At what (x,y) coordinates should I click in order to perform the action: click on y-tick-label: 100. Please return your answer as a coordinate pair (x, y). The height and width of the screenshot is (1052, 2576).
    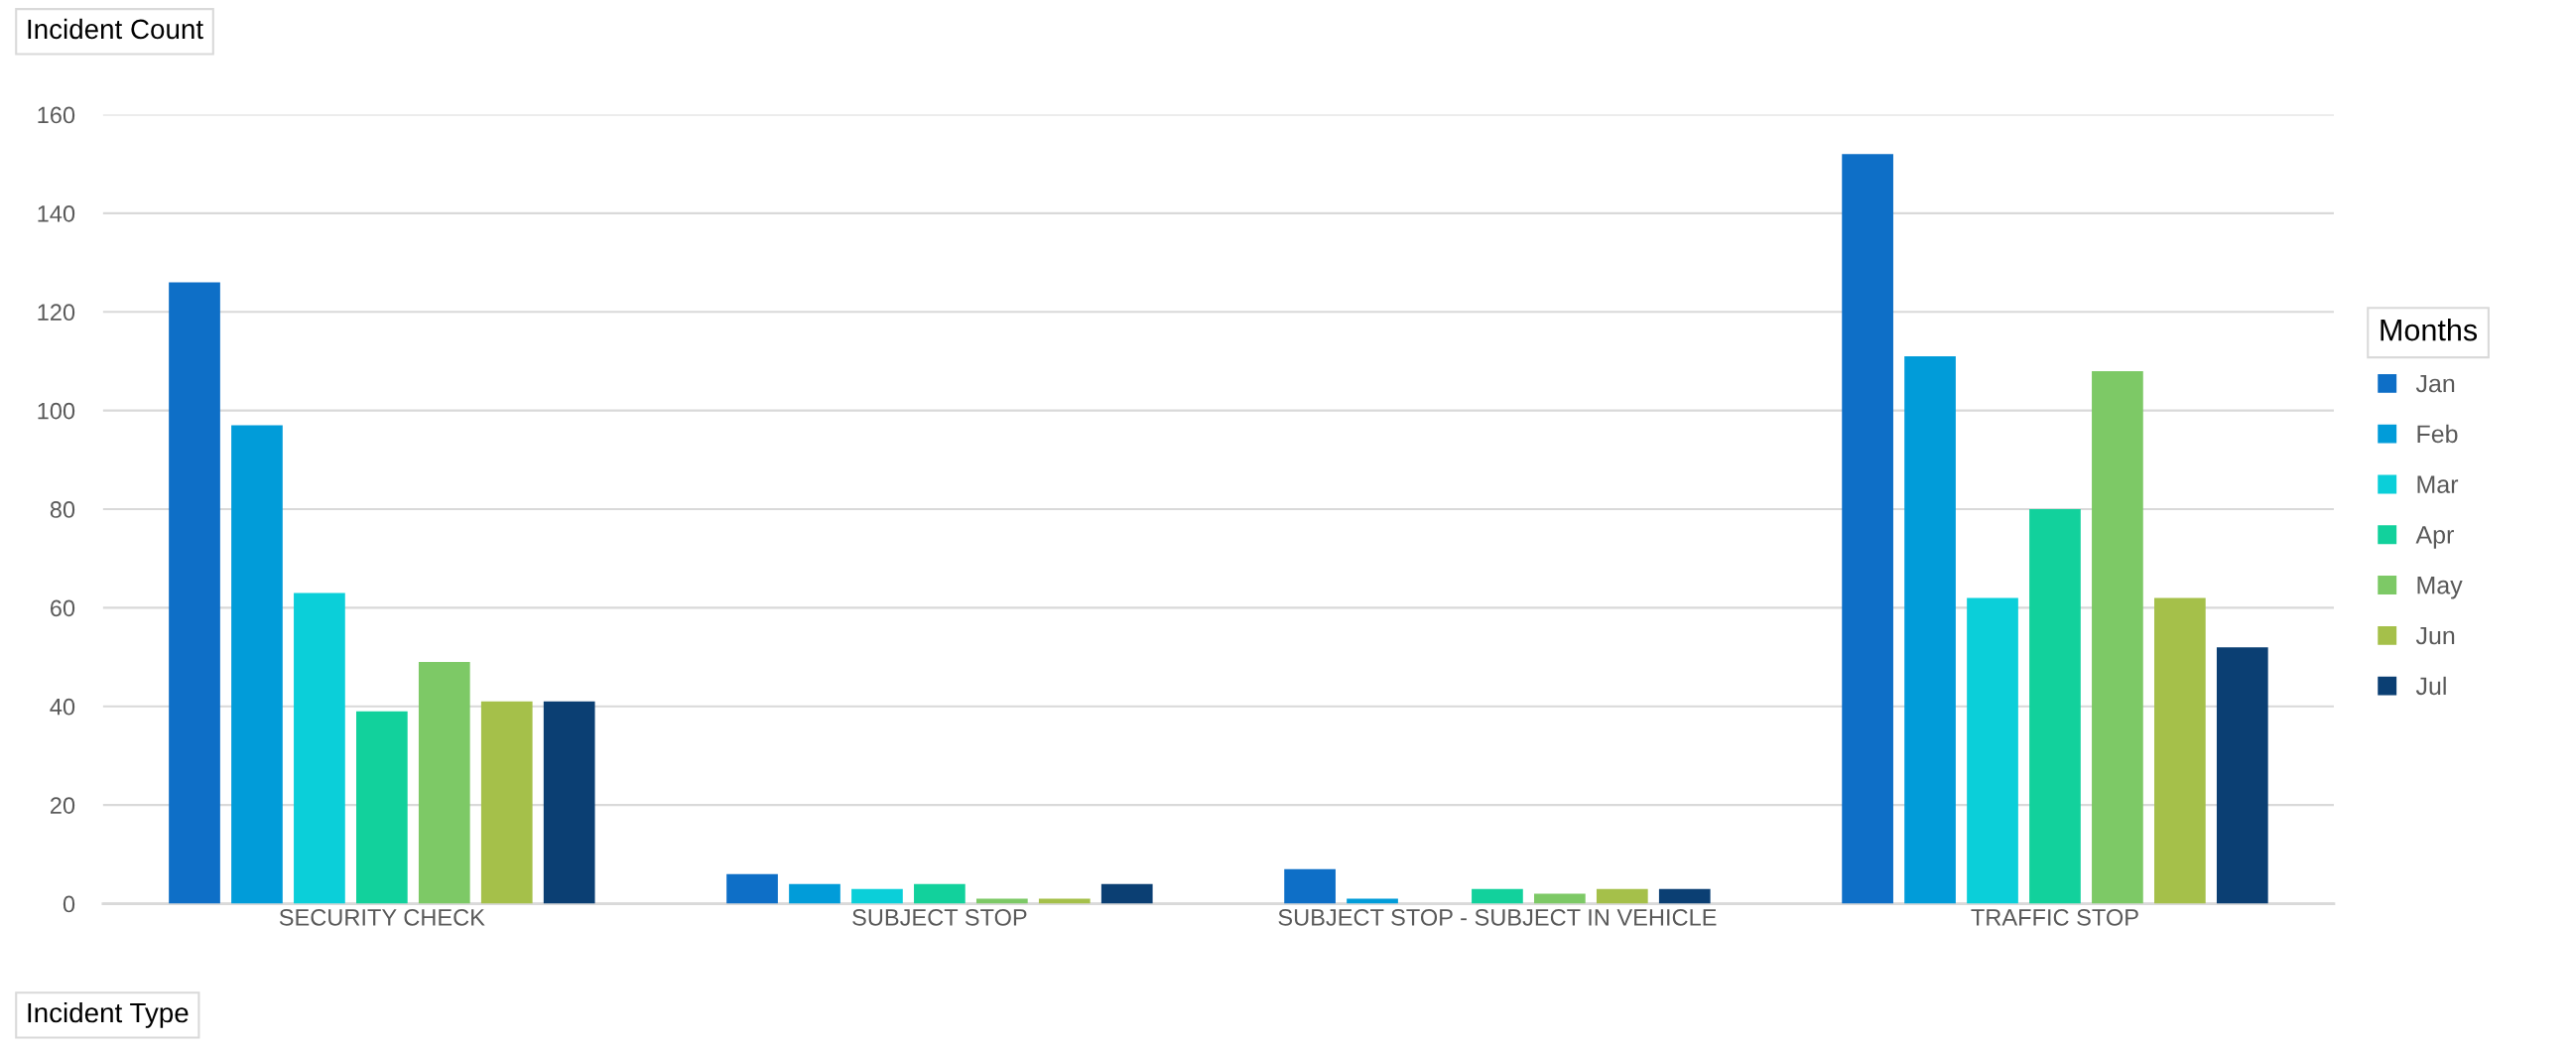
    Looking at the image, I should click on (57, 411).